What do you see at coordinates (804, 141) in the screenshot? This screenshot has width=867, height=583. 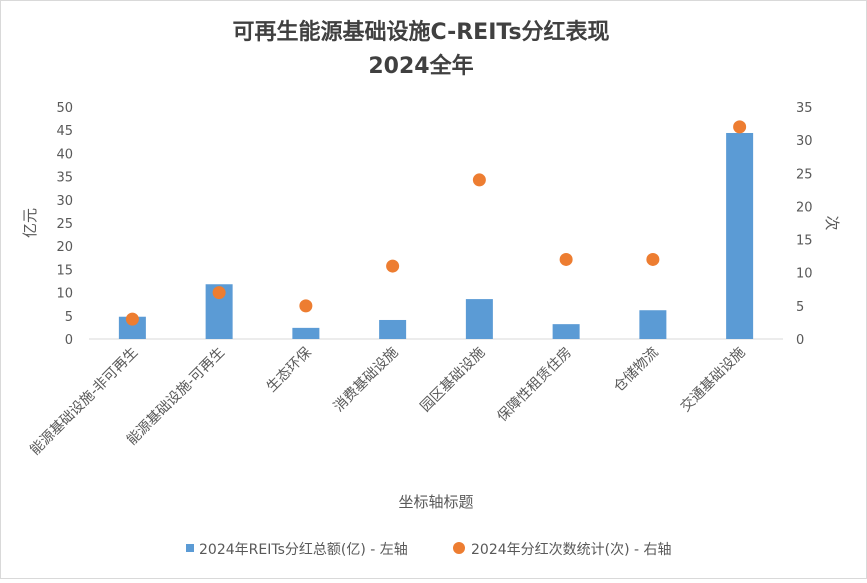 I see `y2-tick-label: 30` at bounding box center [804, 141].